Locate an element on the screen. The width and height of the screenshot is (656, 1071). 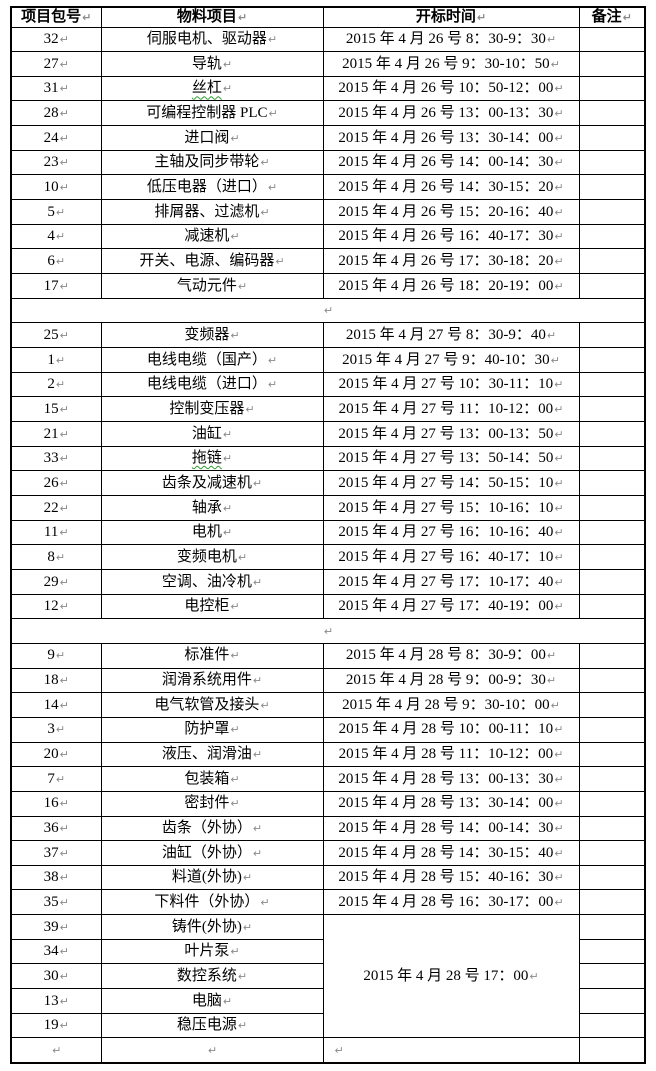
item-text: 包装箱 is located at coordinates (207, 778).